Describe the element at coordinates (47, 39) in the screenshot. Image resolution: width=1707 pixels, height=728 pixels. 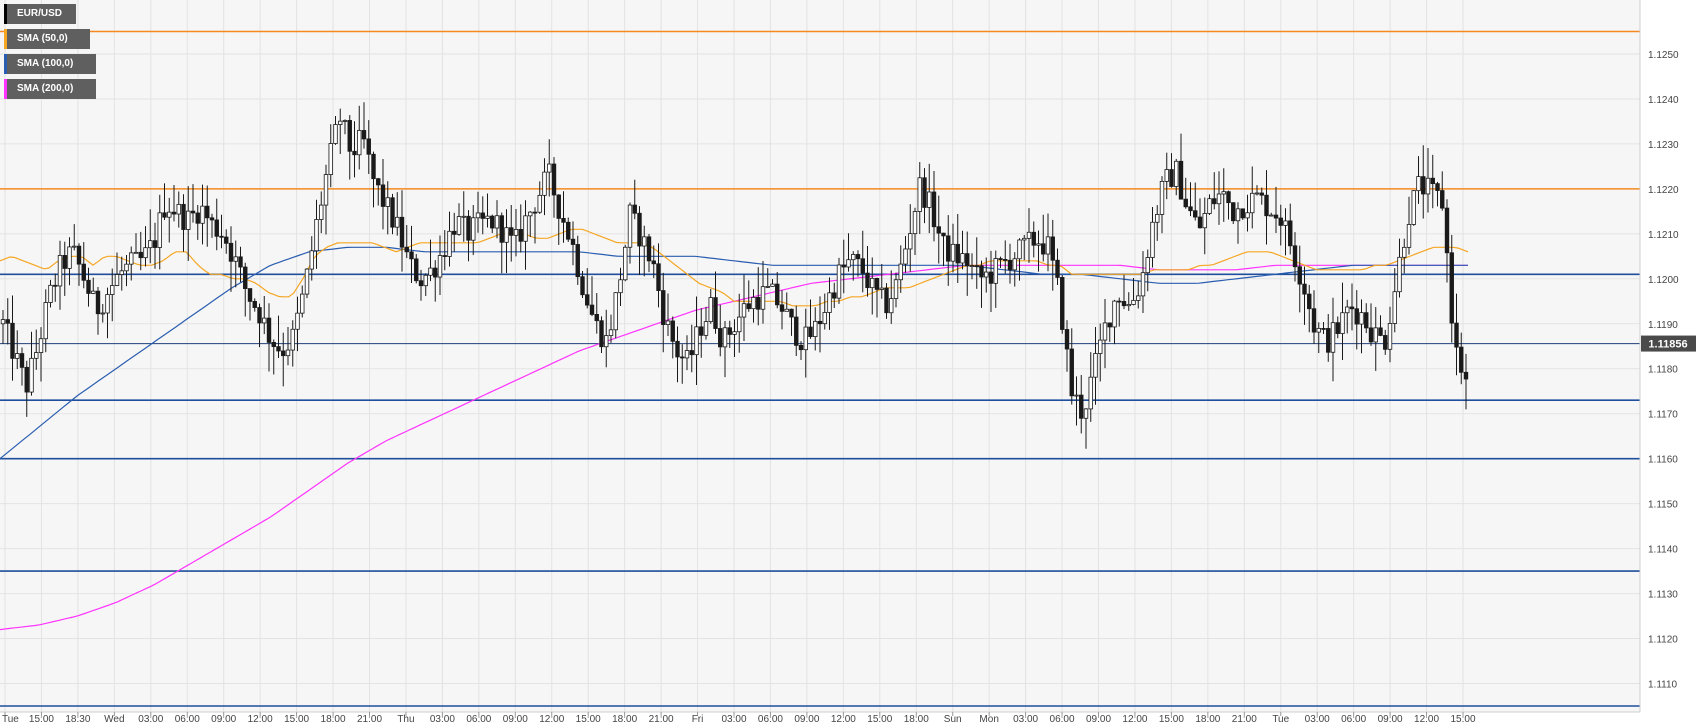
I see `legend-item-sma50: SMA (50,0)` at that location.